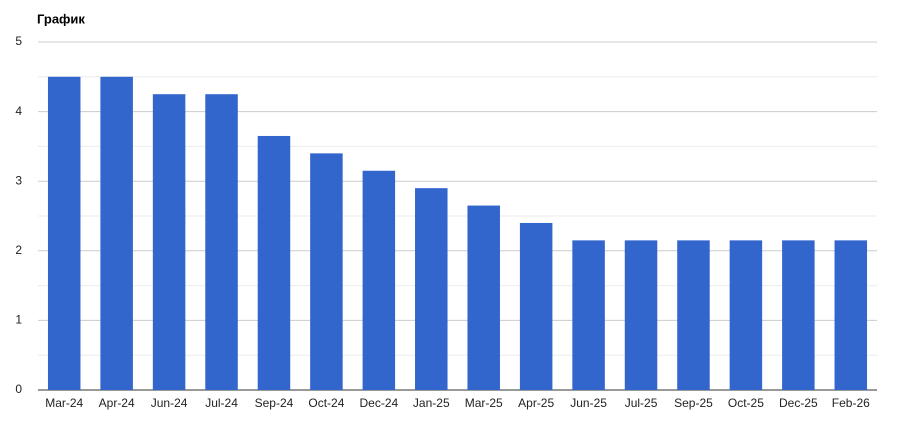  I want to click on x-tick-label: Jun-24, so click(169, 403).